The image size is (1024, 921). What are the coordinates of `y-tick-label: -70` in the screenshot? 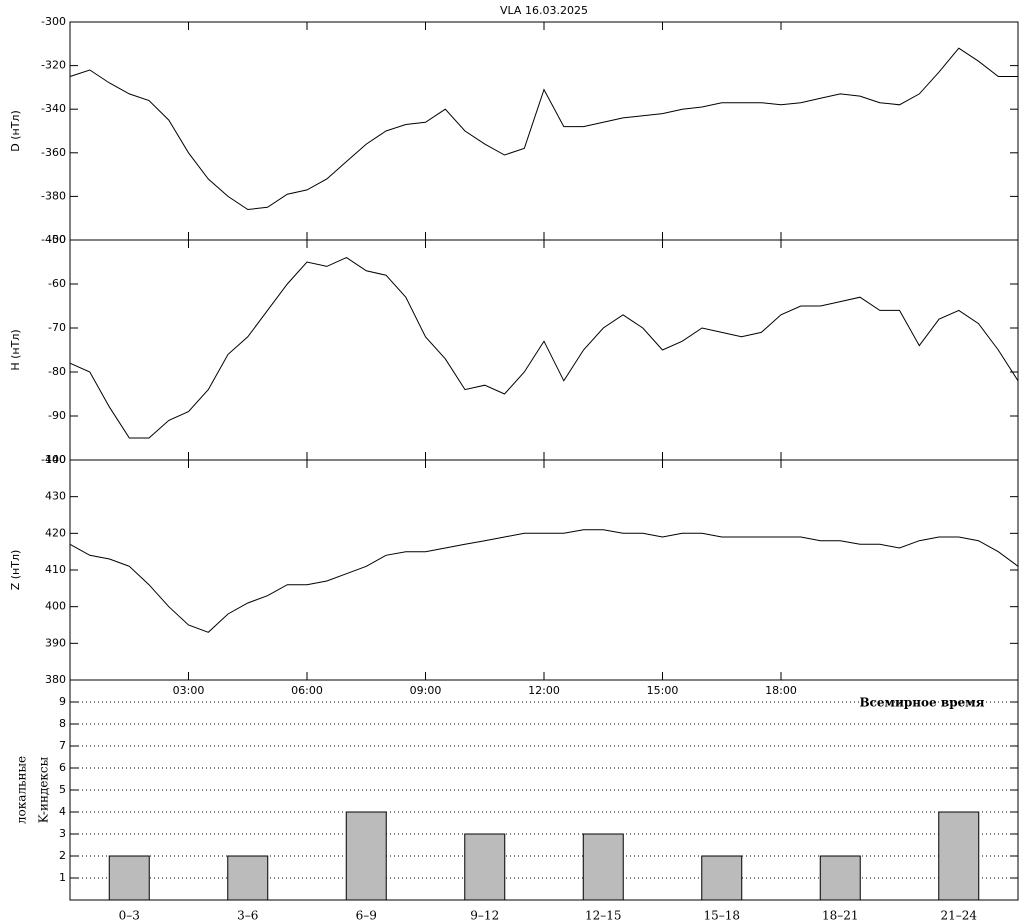 It's located at (57, 327).